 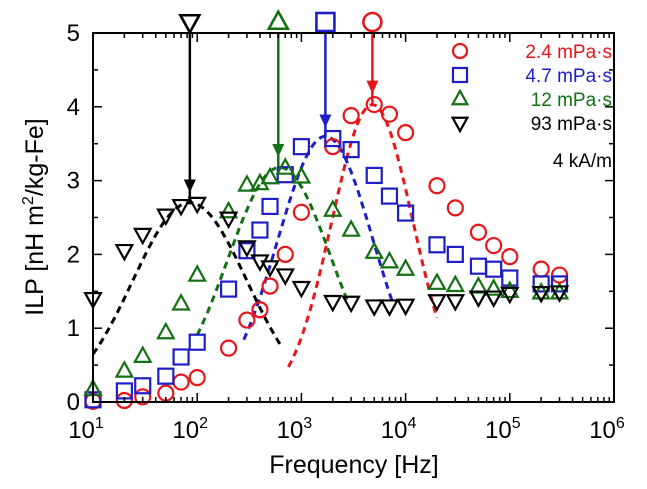 I want to click on y-axis-title: ILP [nH m2/kg-Fe], so click(x=34, y=216).